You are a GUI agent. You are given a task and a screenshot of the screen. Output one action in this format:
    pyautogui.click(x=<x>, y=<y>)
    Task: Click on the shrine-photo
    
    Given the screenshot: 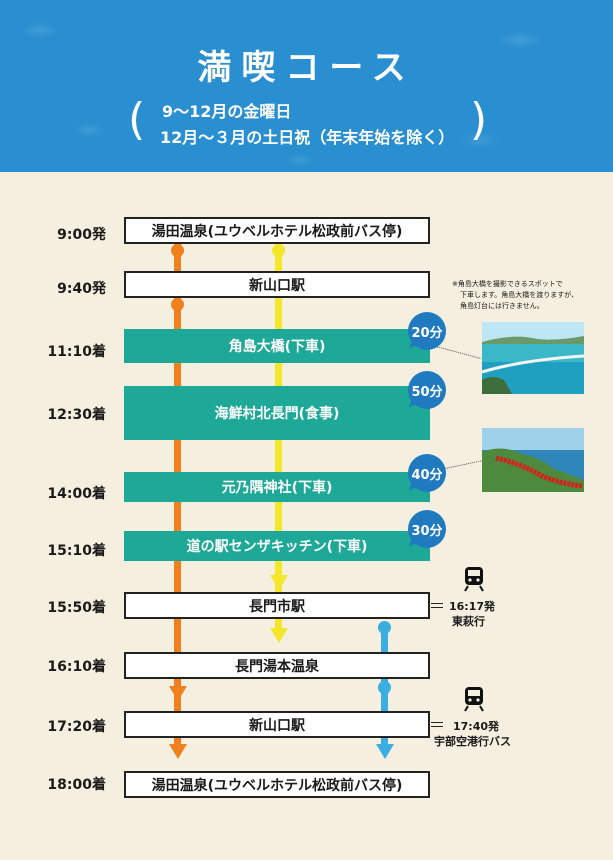 What is the action you would take?
    pyautogui.click(x=533, y=460)
    